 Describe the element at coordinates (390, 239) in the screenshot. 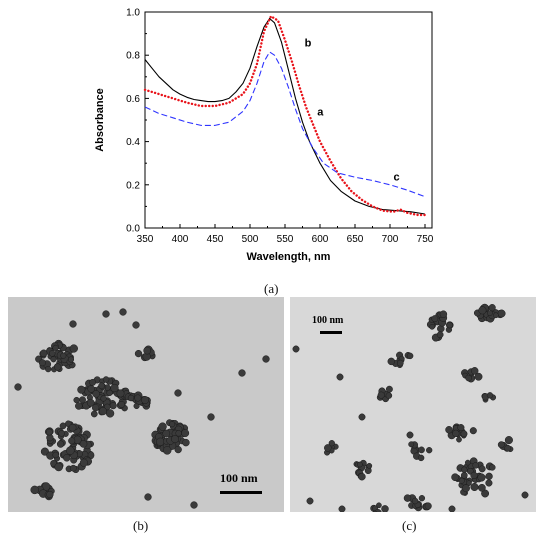

I see `x-tick-label: 700` at that location.